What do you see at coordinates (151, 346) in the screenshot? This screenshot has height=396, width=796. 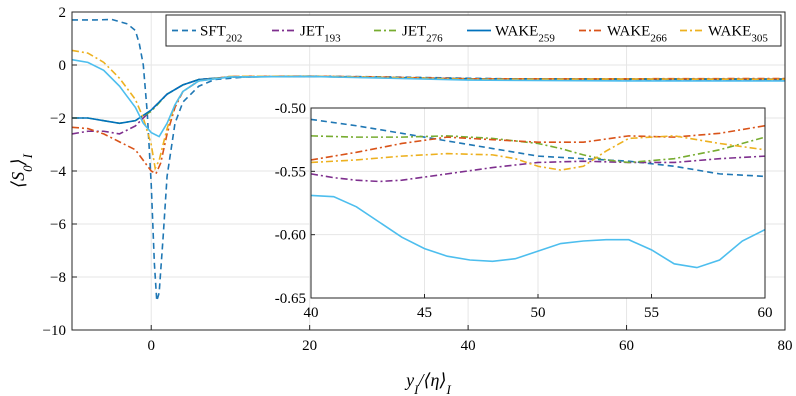 I see `main-x-tick-label: 0` at bounding box center [151, 346].